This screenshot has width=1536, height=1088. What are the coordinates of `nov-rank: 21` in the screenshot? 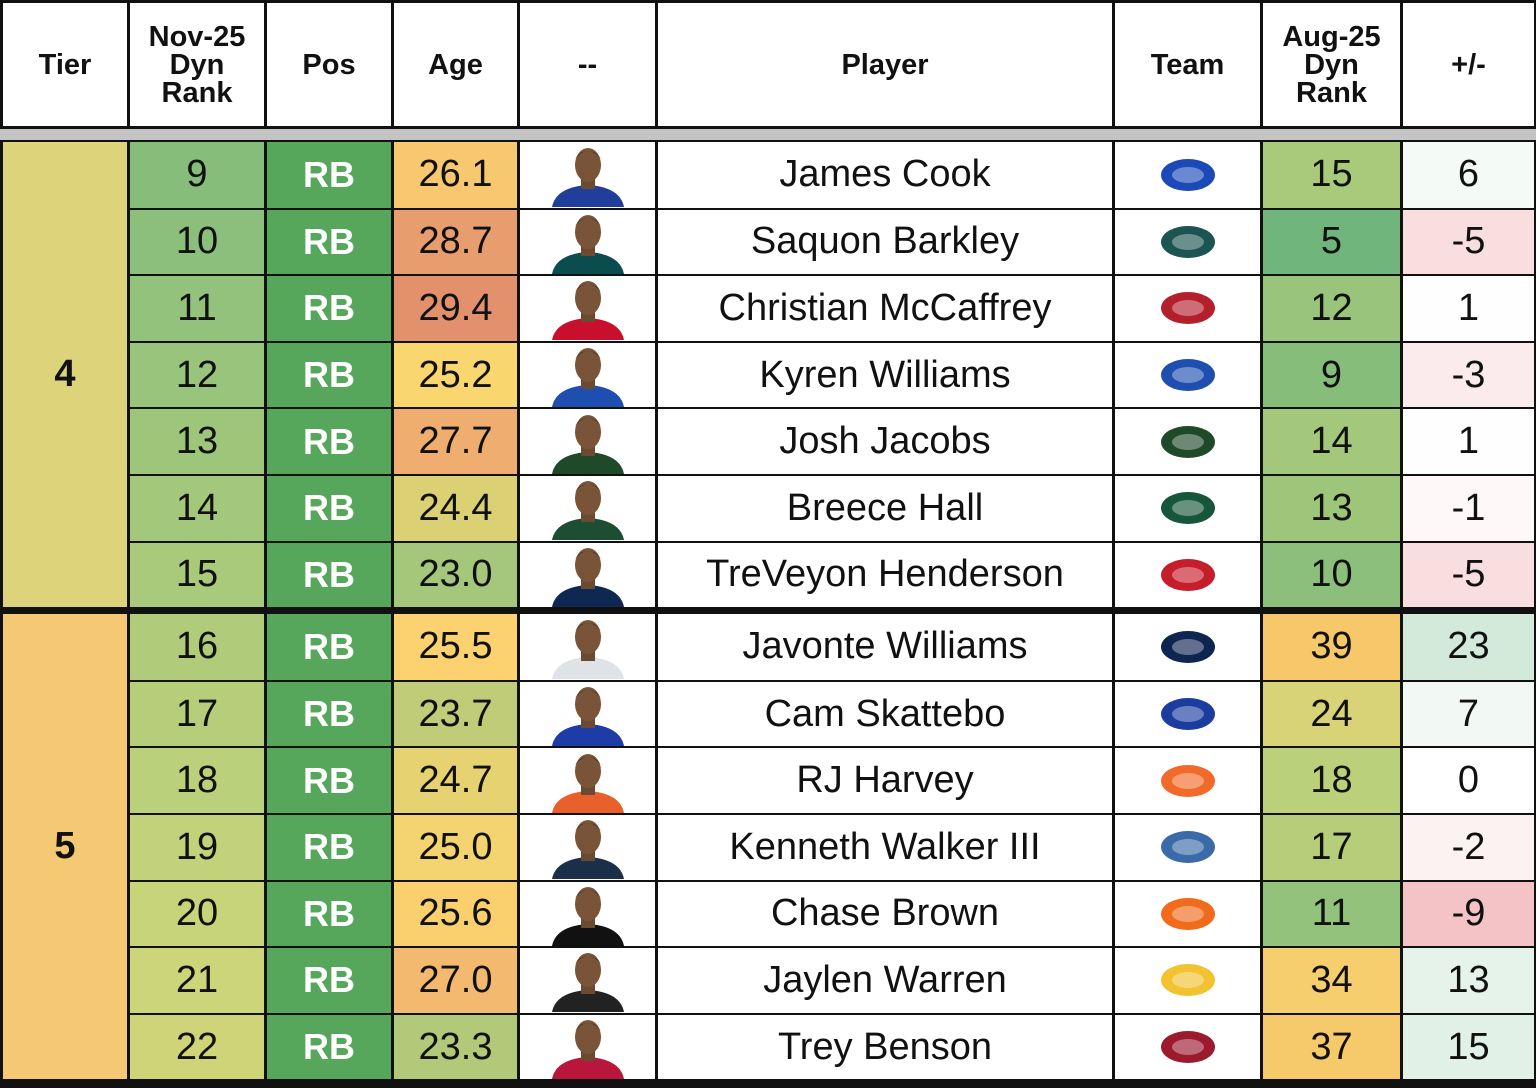 It's located at (197, 980).